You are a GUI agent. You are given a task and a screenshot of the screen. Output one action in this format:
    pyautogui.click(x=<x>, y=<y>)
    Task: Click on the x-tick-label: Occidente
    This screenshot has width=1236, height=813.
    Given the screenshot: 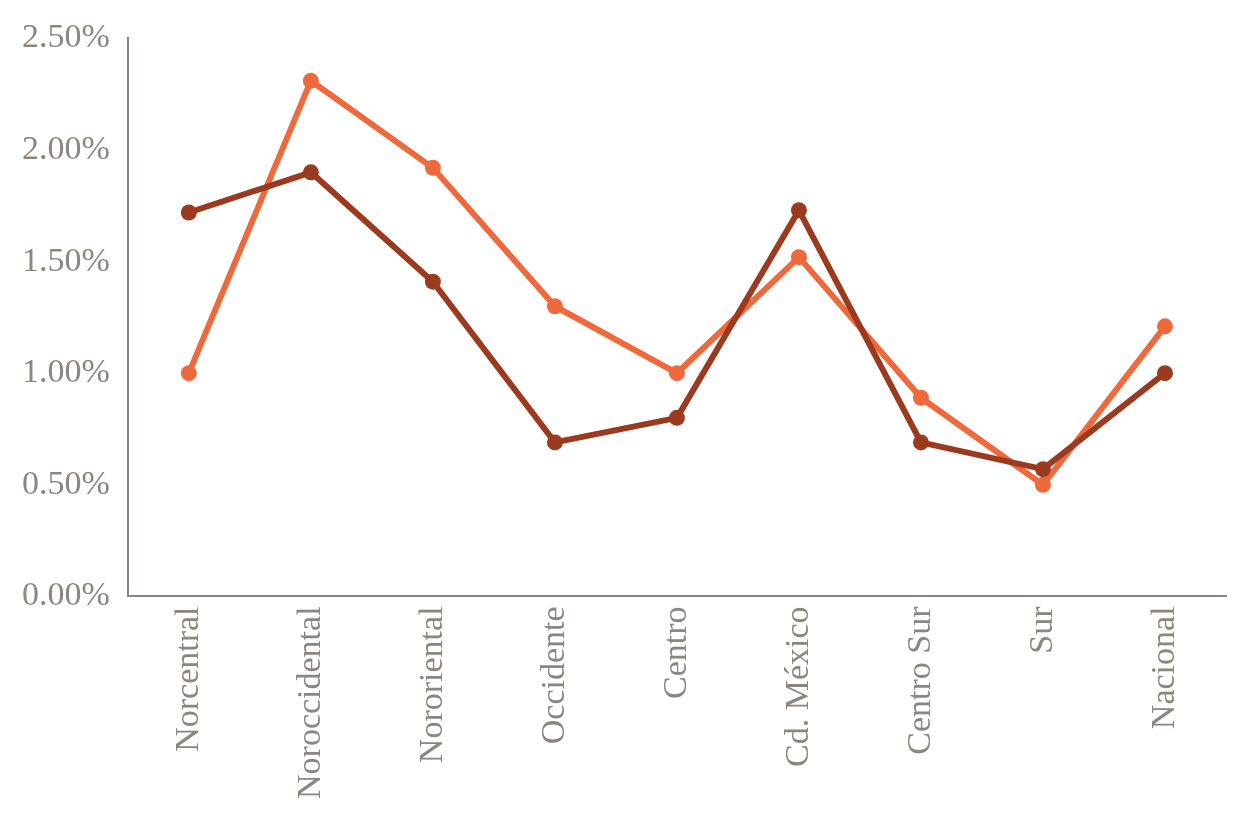 What is the action you would take?
    pyautogui.click(x=552, y=675)
    